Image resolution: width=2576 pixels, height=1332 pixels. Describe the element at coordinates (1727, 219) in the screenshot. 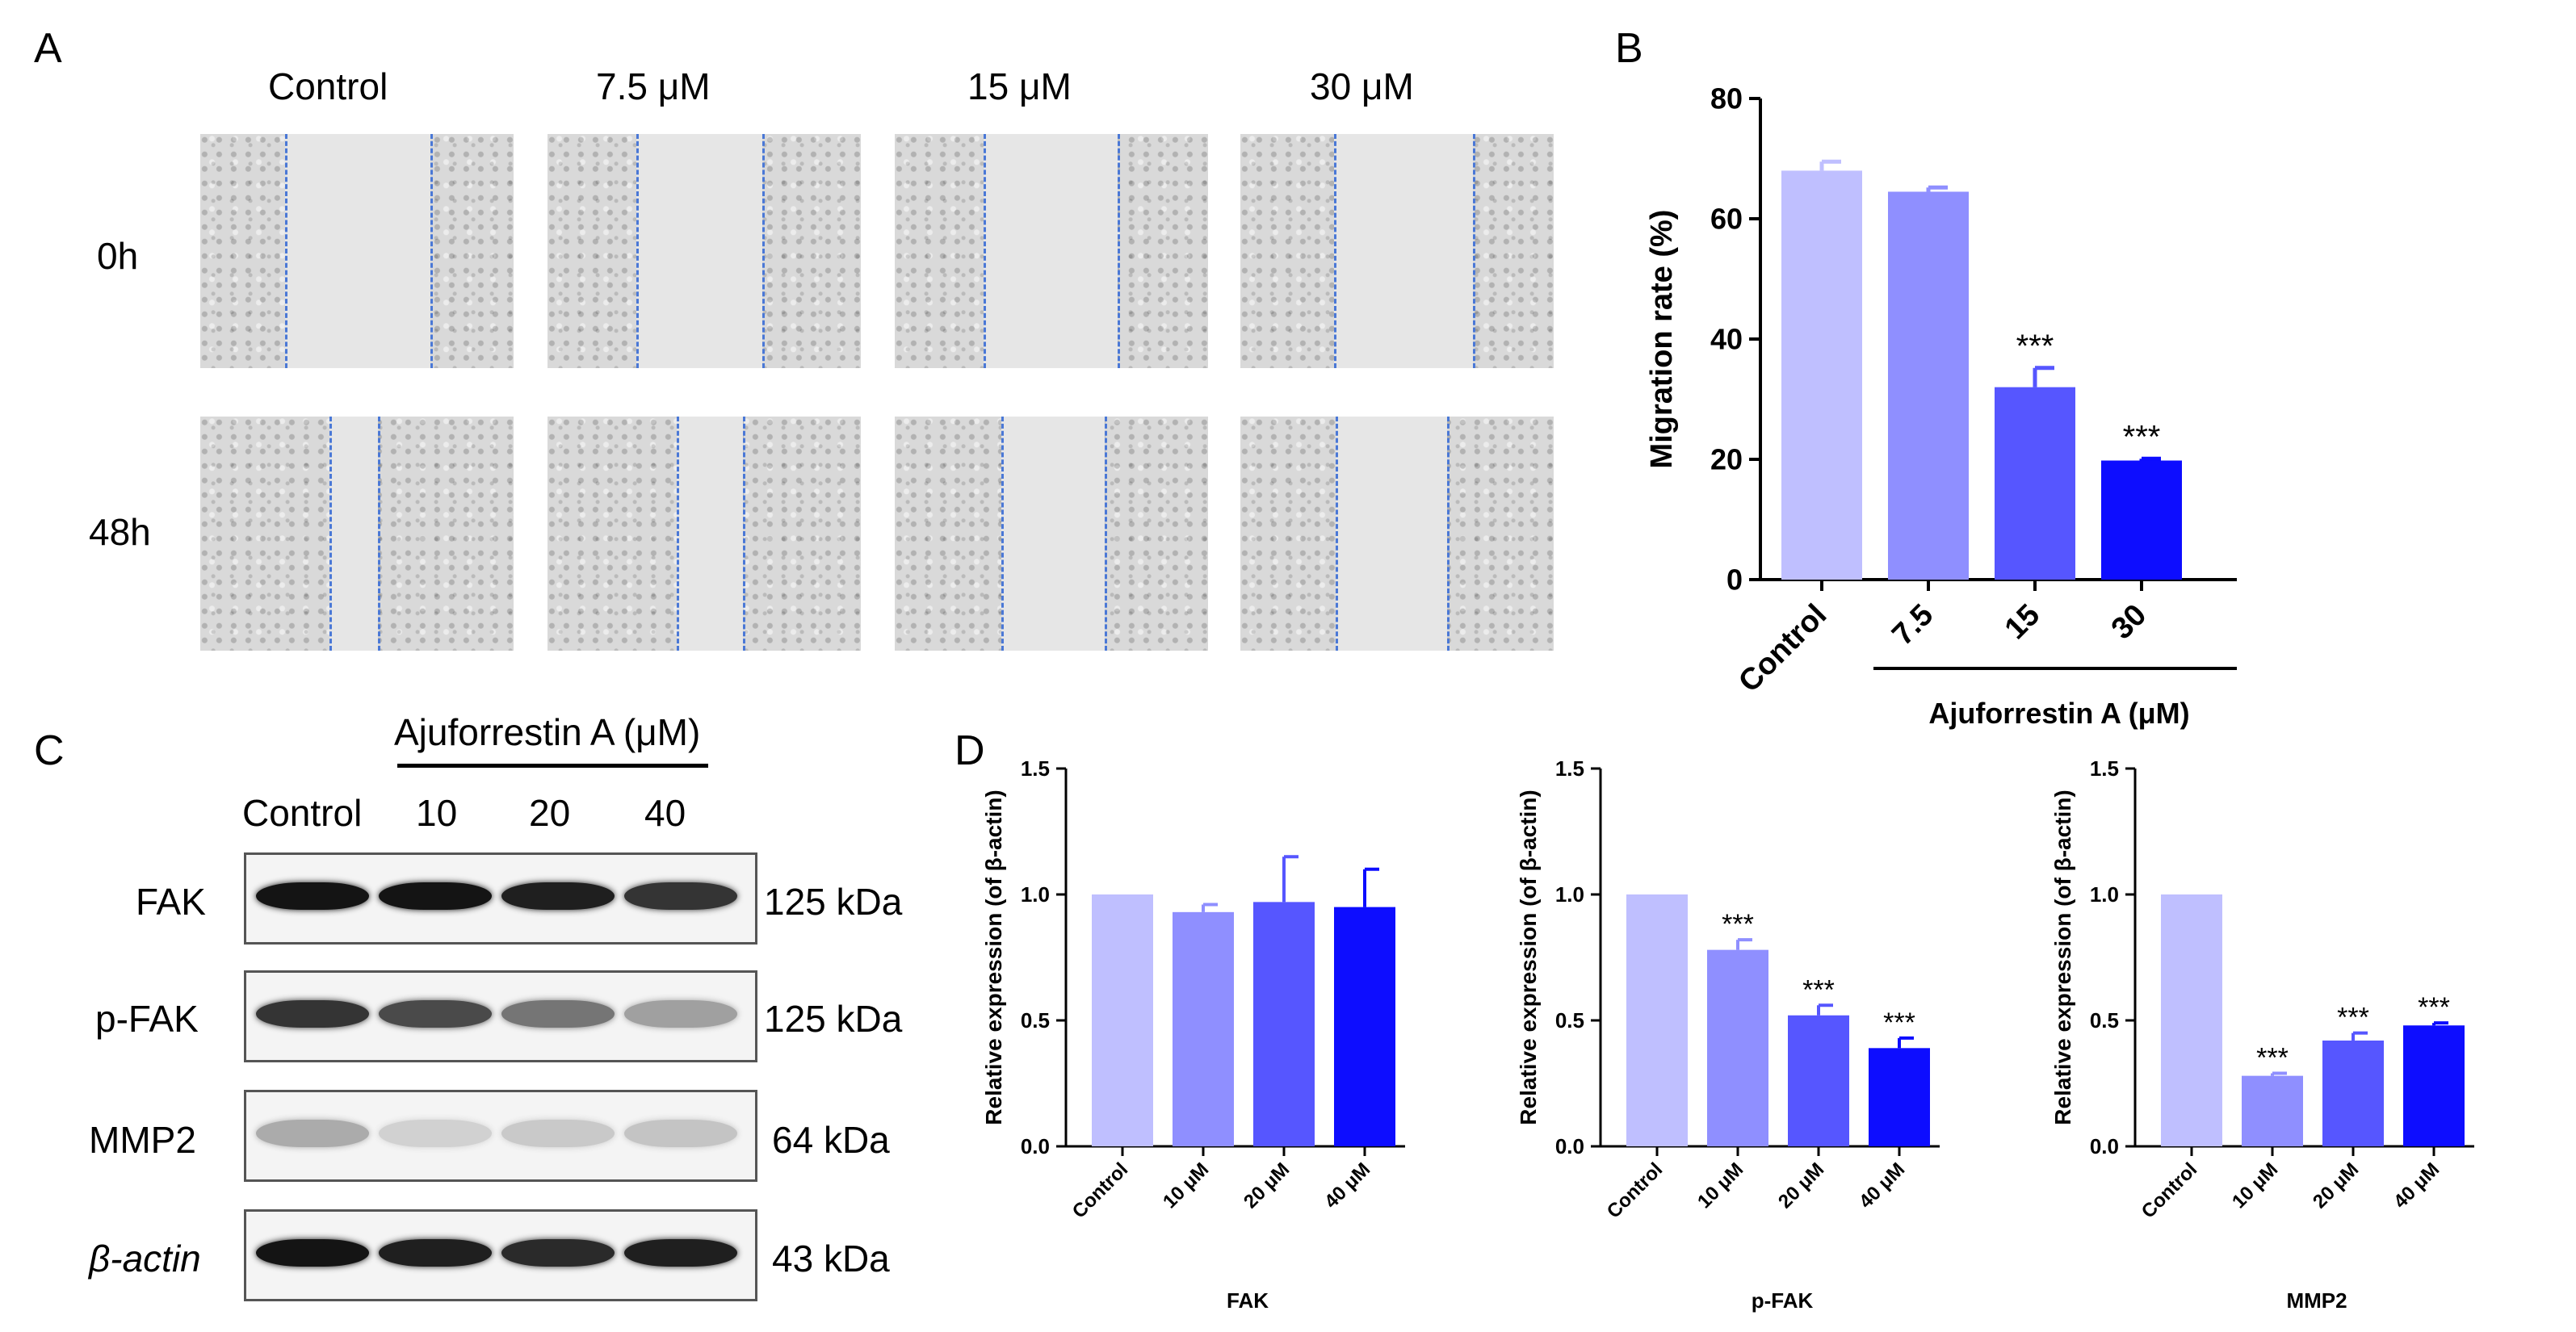

I see `y-tick-label: 60` at that location.